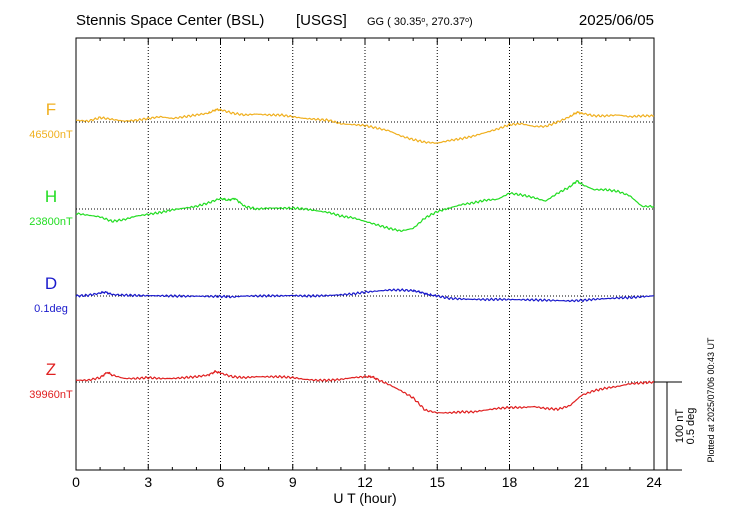 Image resolution: width=730 pixels, height=520 pixels. What do you see at coordinates (365, 126) in the screenshot?
I see `series-line-F` at bounding box center [365, 126].